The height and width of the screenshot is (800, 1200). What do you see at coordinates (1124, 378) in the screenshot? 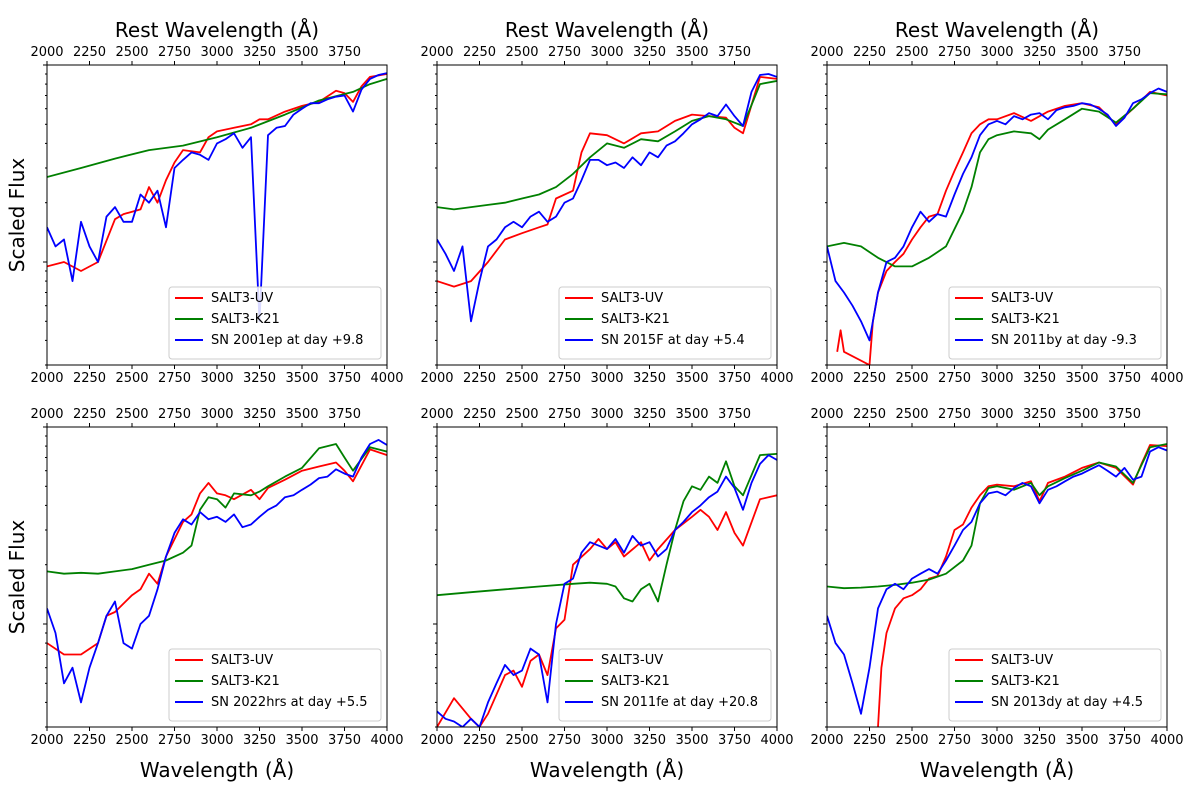
I see `x-tick-label: 3750` at bounding box center [1124, 378].